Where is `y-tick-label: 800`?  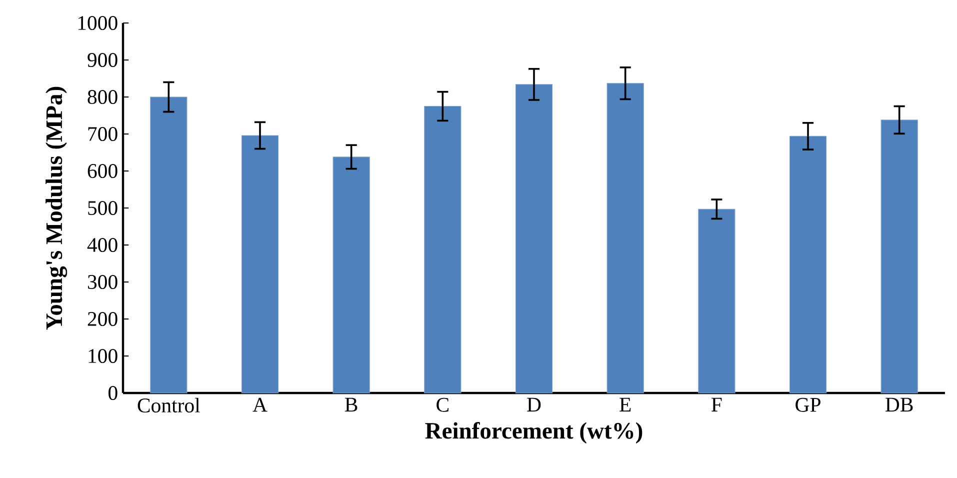
y-tick-label: 800 is located at coordinates (103, 97).